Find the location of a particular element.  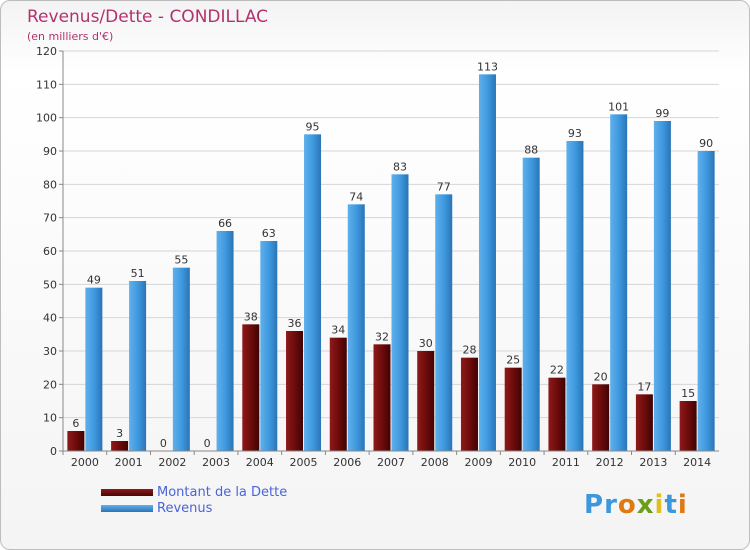

data-label-debt: 28 is located at coordinates (469, 350).